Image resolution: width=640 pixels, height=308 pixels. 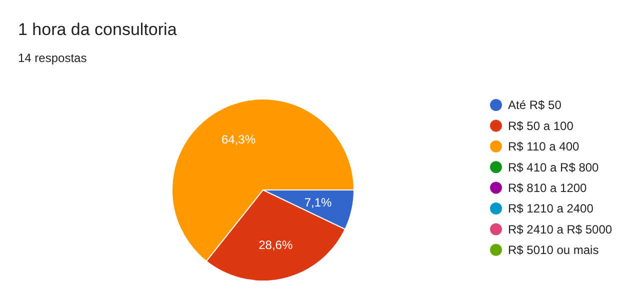 What do you see at coordinates (544, 147) in the screenshot?
I see `legend-label: R$ 110 a 400` at bounding box center [544, 147].